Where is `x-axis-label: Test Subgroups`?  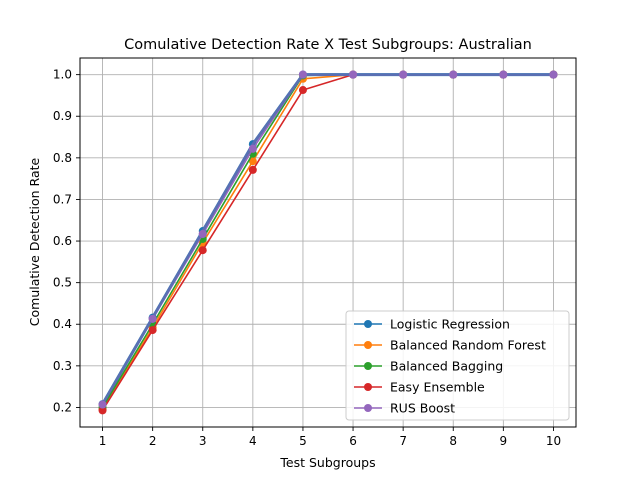
x-axis-label: Test Subgroups is located at coordinates (327, 462).